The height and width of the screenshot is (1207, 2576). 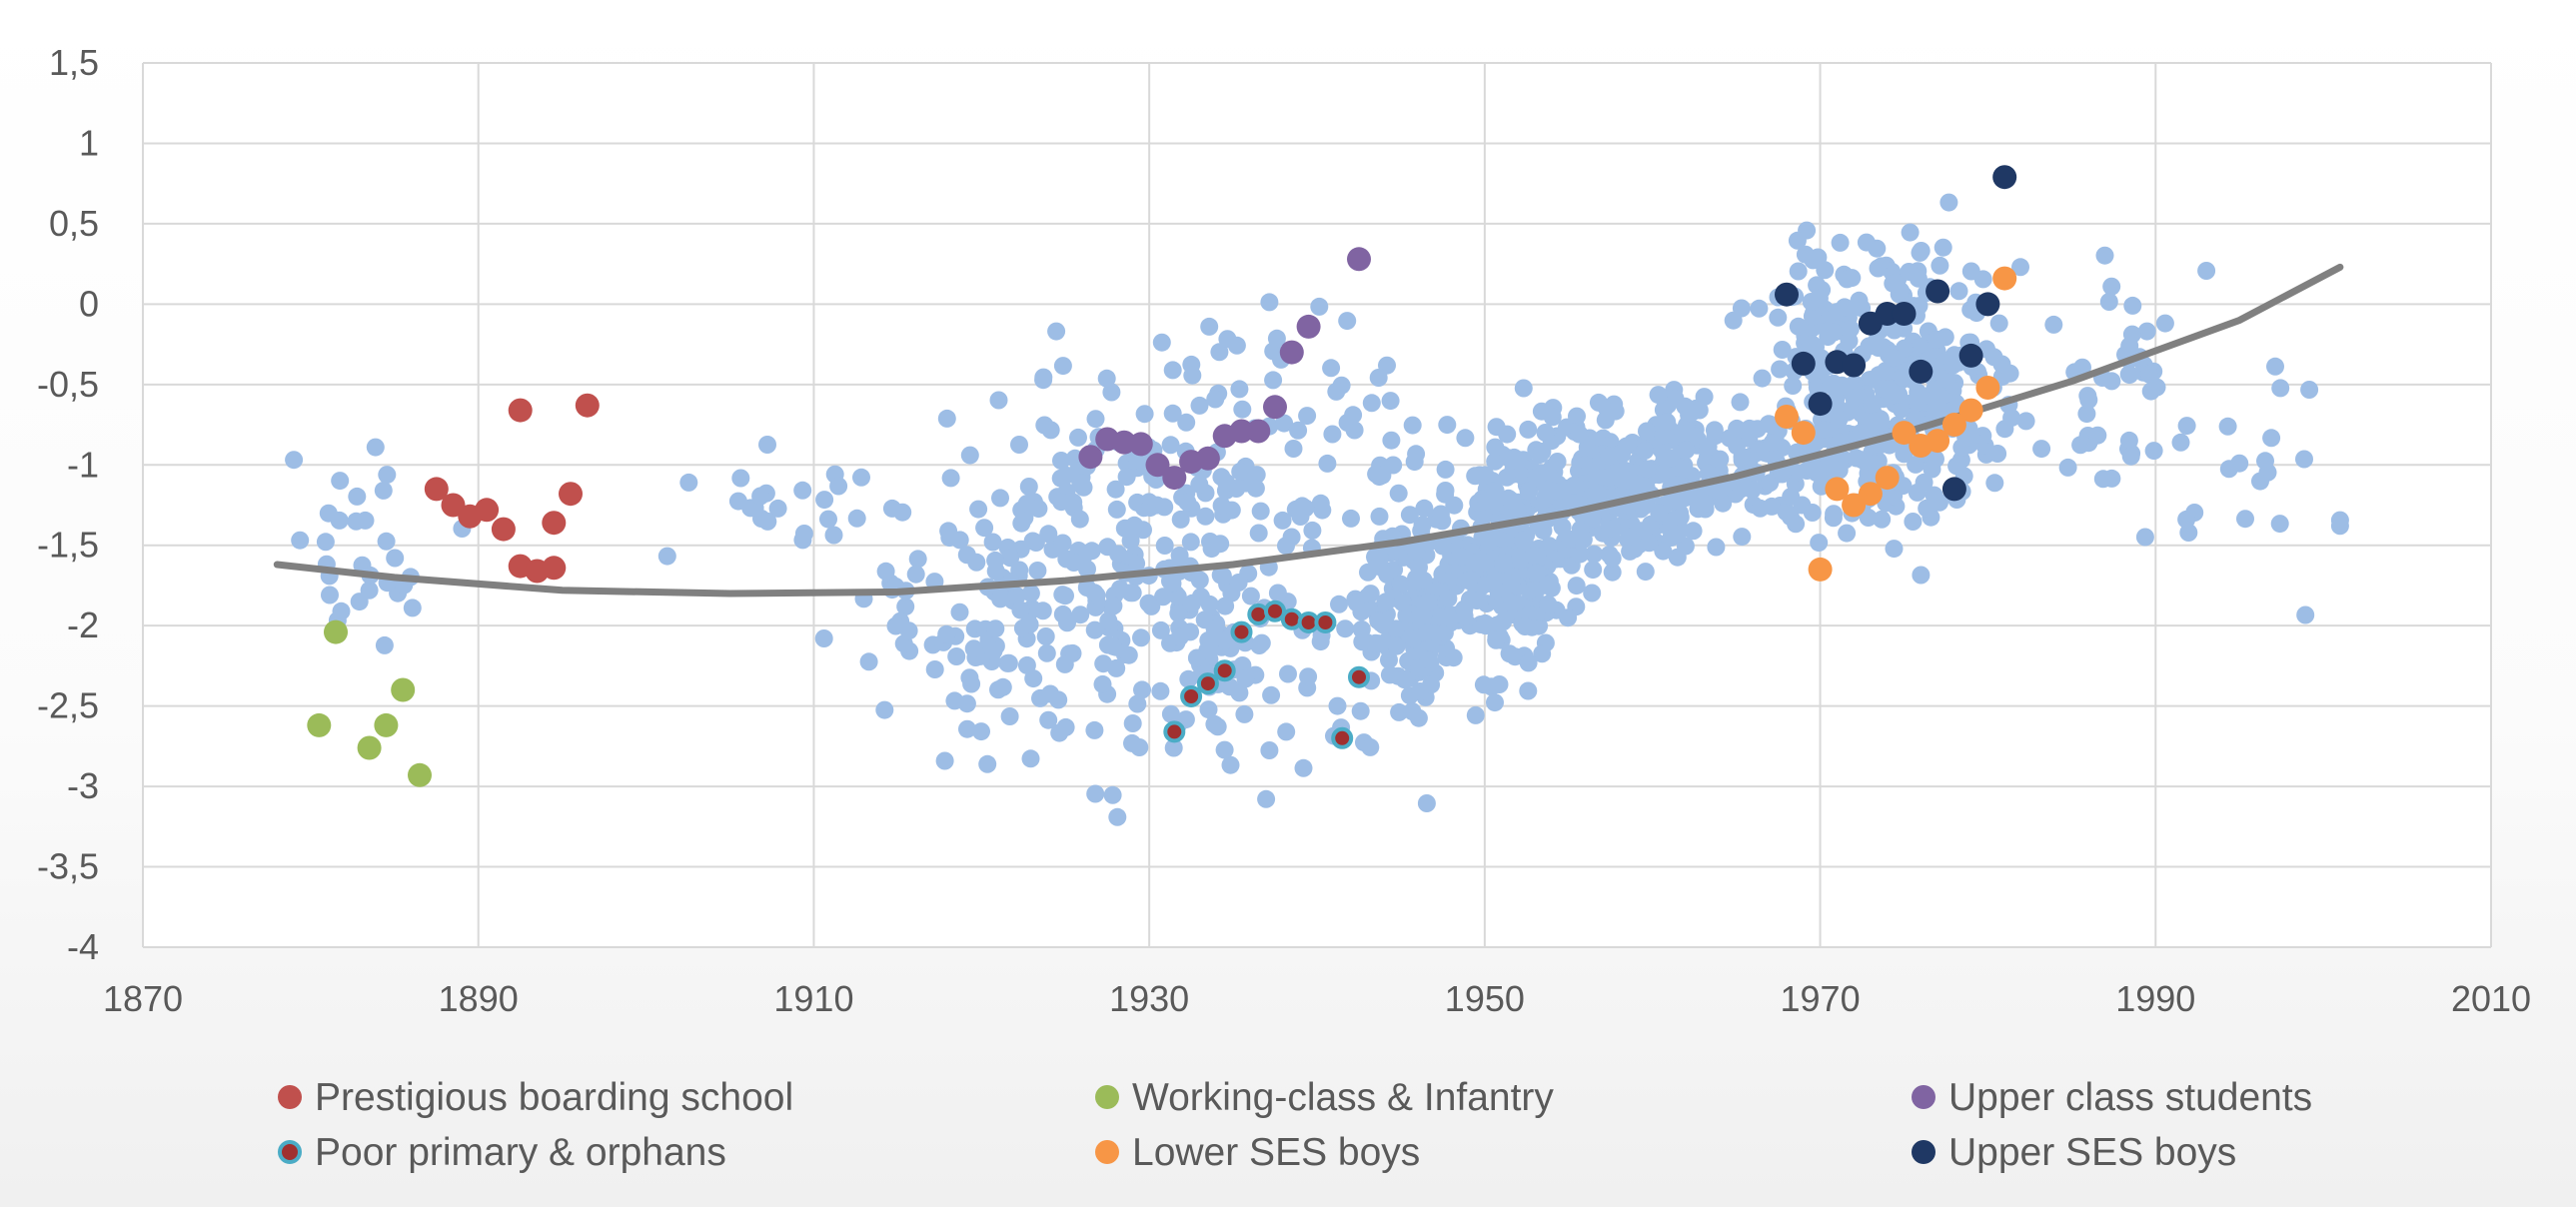 I want to click on x-tick-label: 2010, so click(x=2491, y=999).